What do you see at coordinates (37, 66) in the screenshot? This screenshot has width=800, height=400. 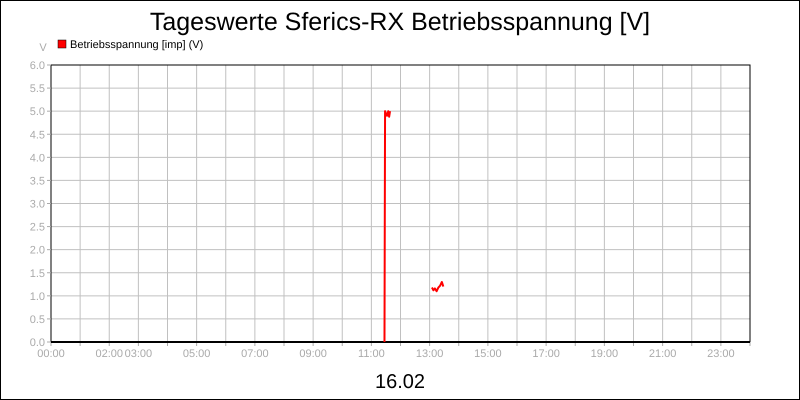 I see `y-tick-label: 6.0` at bounding box center [37, 66].